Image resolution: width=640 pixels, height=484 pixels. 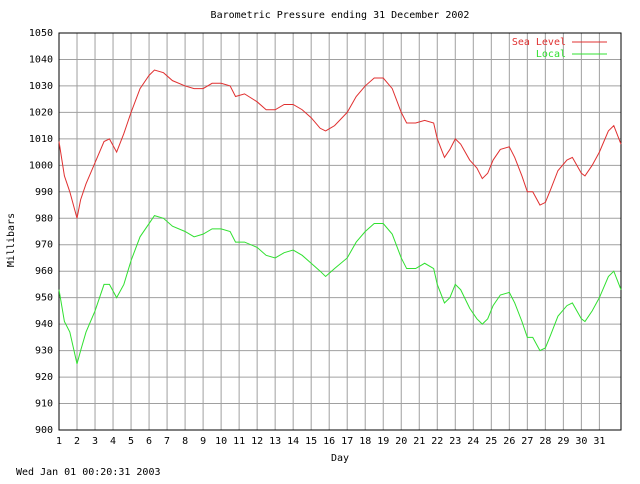 I want to click on y-tick-label: 1010, so click(x=41, y=139).